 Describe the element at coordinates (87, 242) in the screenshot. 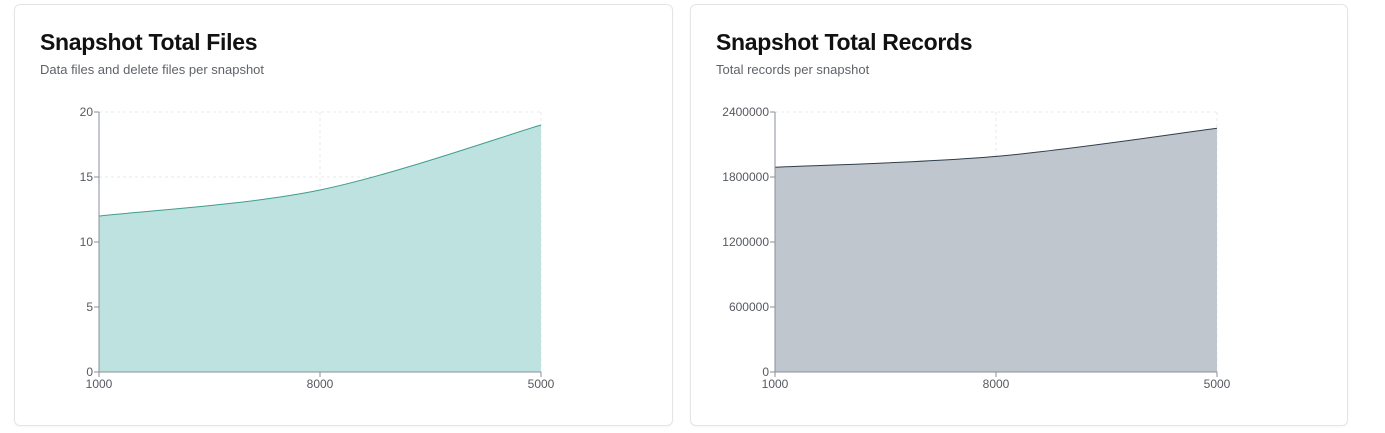

I see `y-tick-label: 10` at that location.